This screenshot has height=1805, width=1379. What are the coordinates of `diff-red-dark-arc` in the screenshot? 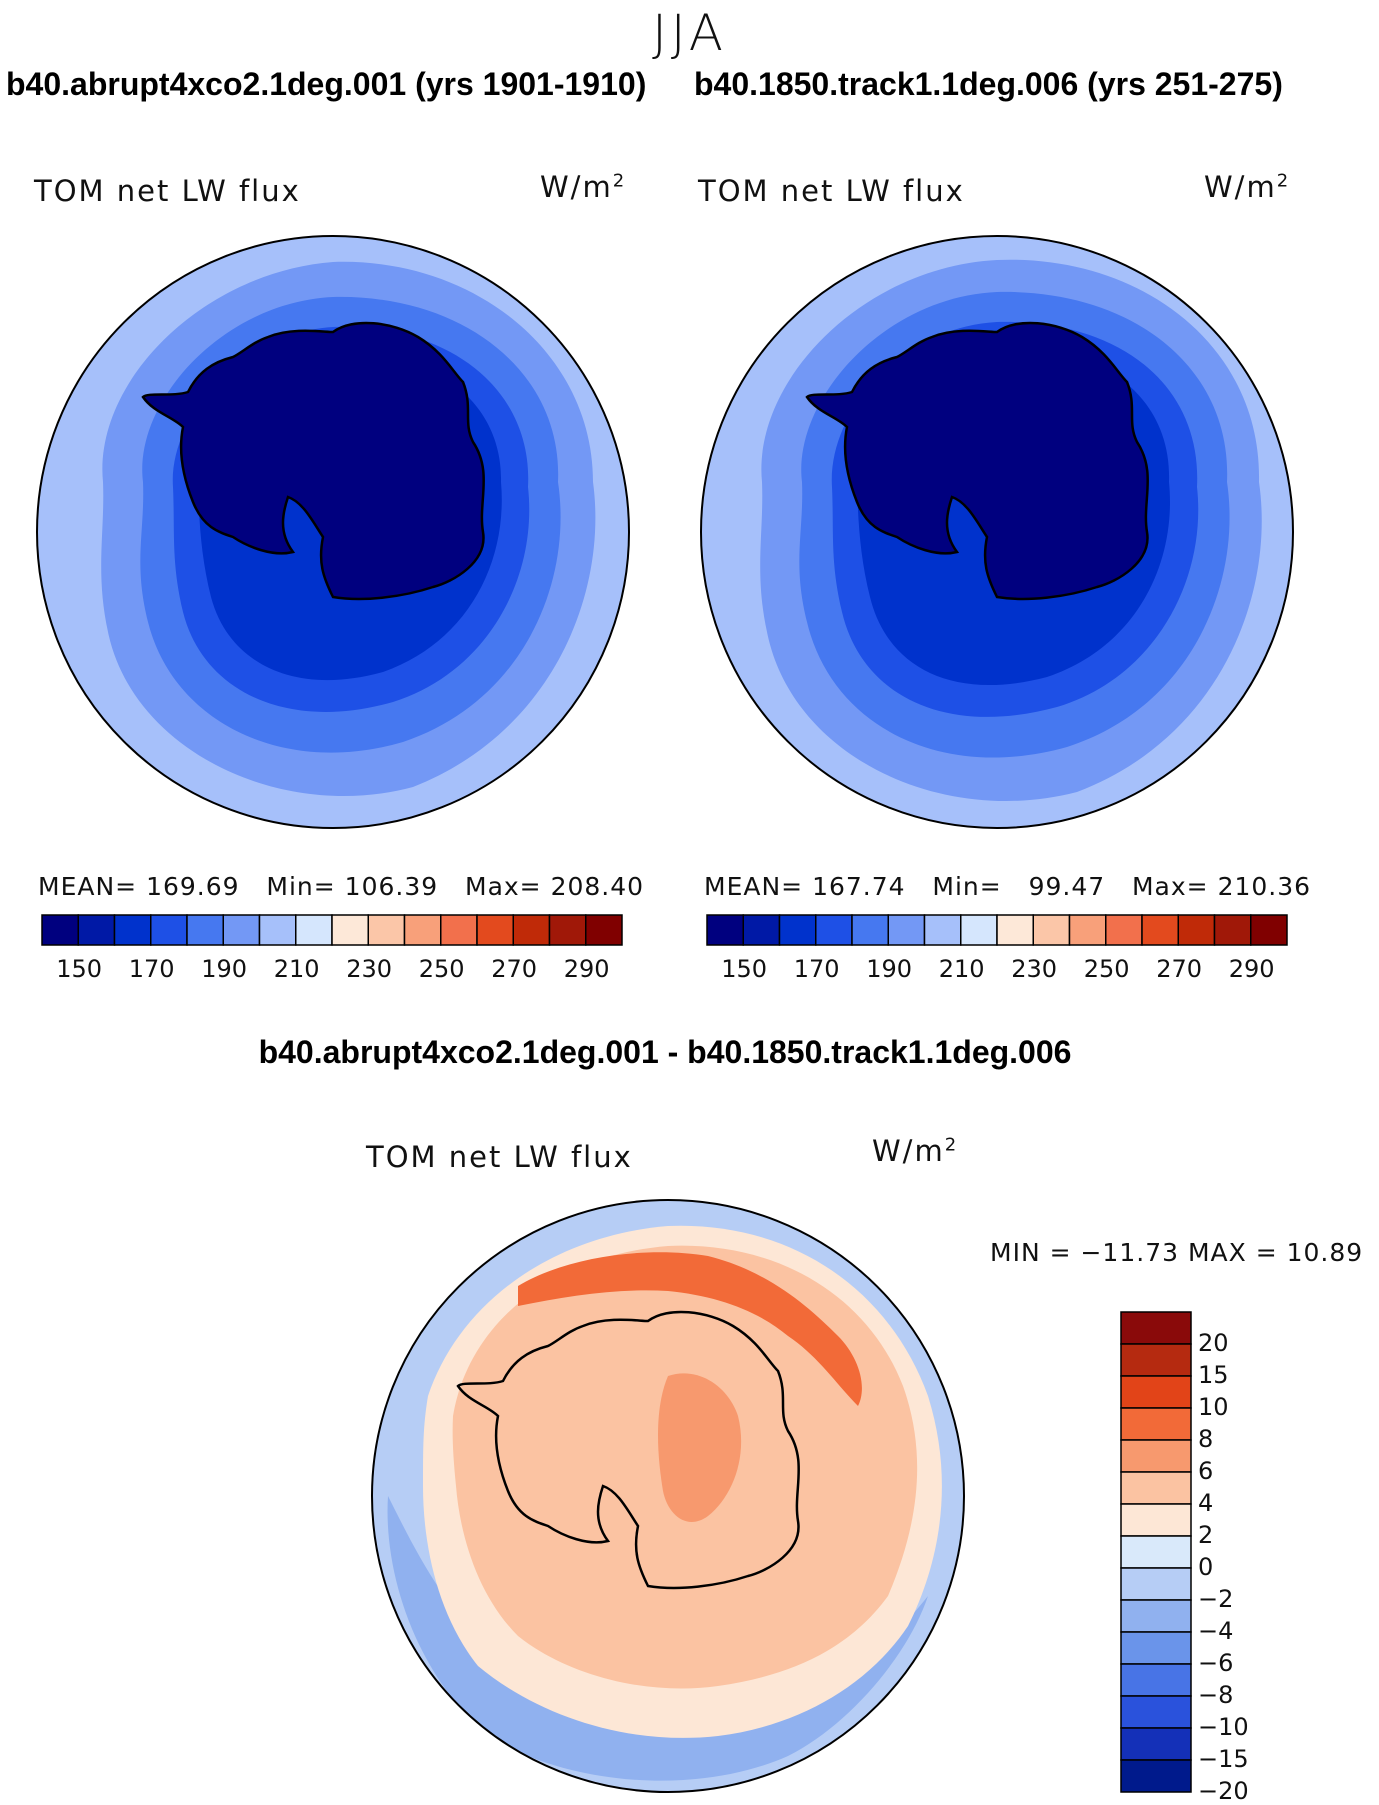 It's located at (690, 1329).